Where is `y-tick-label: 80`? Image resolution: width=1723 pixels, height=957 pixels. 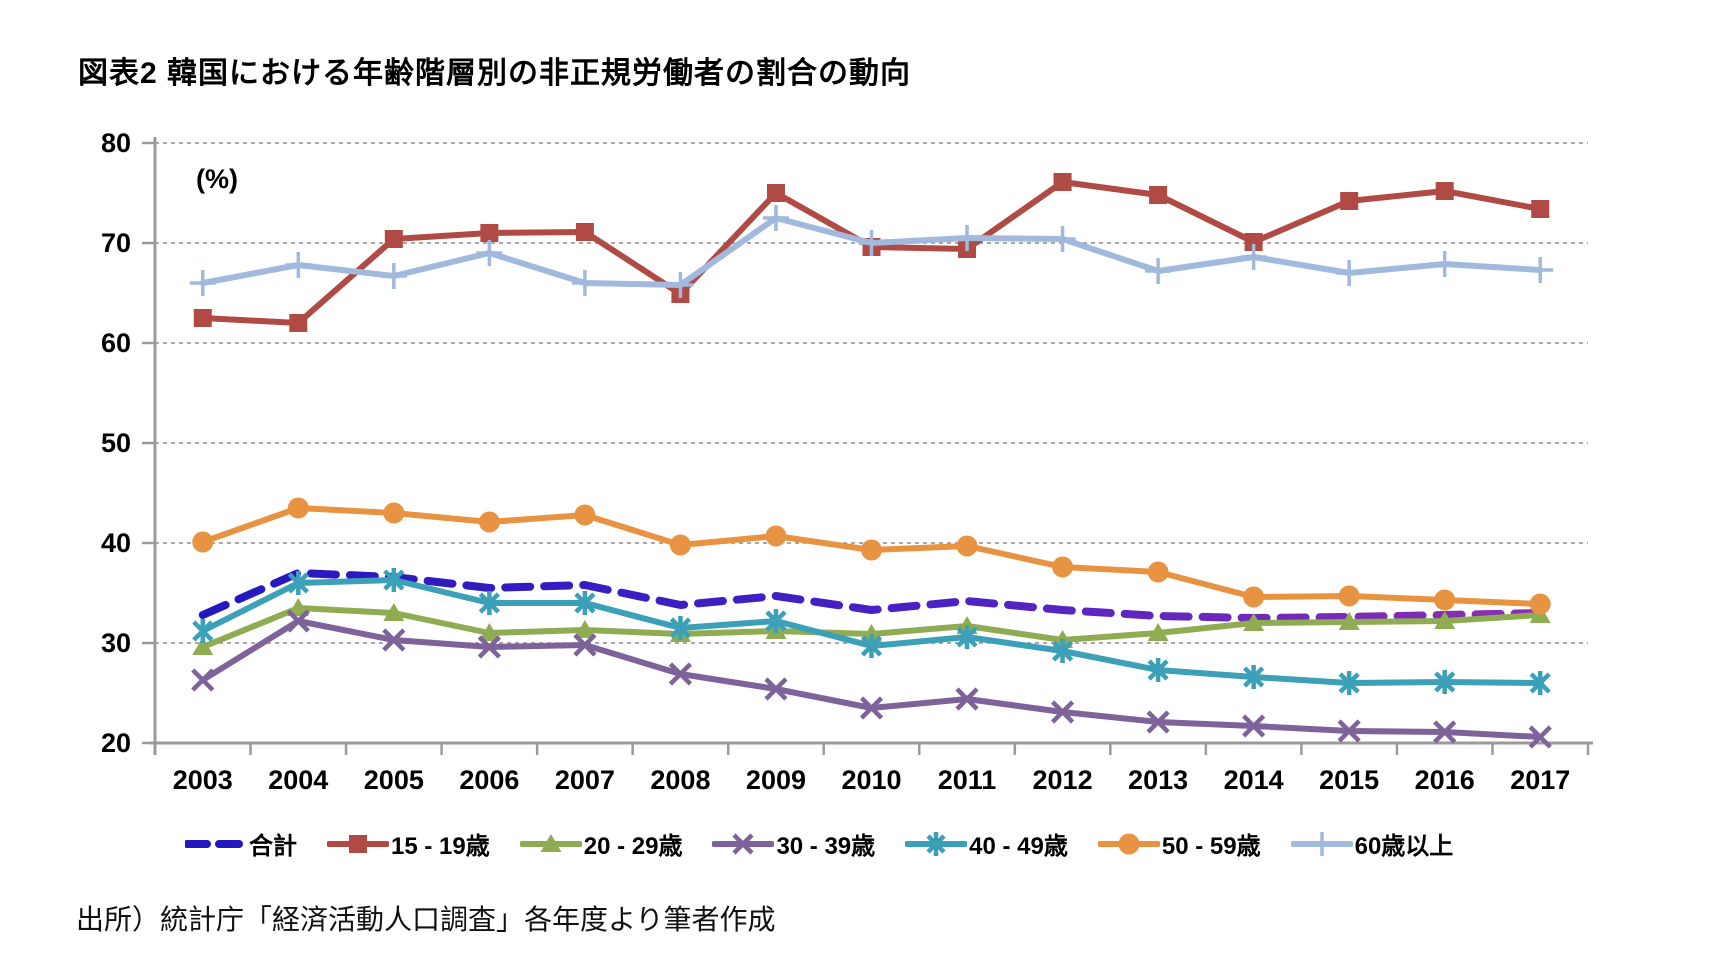 y-tick-label: 80 is located at coordinates (116, 143).